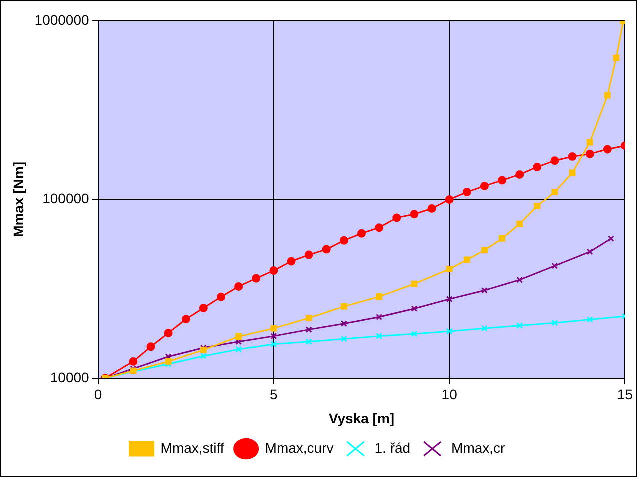 This screenshot has height=477, width=637. What do you see at coordinates (18, 200) in the screenshot?
I see `y-axis-title: Mmax [Nm]` at bounding box center [18, 200].